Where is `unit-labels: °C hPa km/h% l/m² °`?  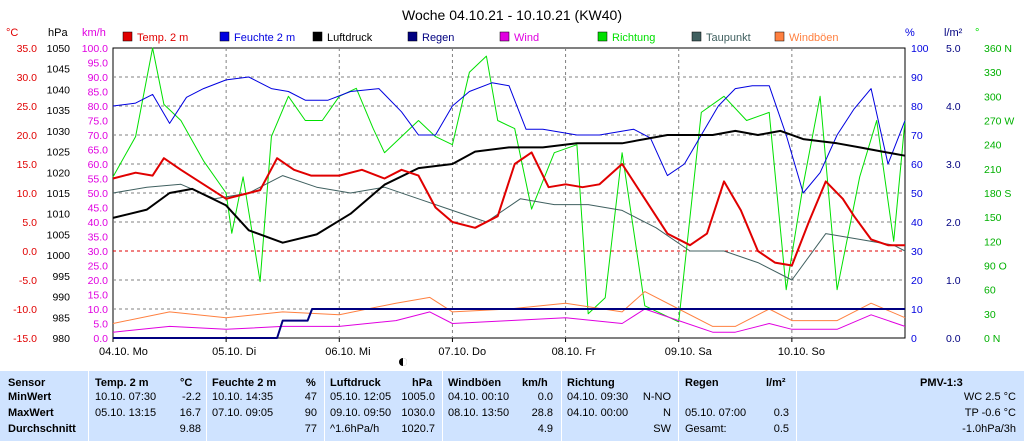
unit-labels: °C hPa km/h% l/m² ° is located at coordinates (492, 33).